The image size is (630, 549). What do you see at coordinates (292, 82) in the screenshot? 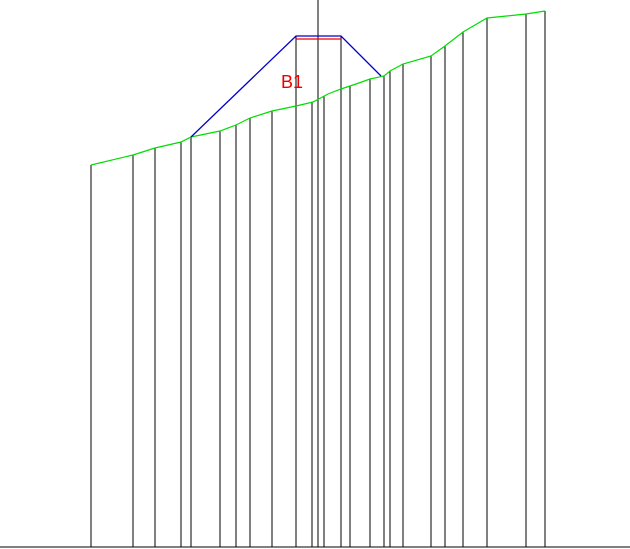
I see `section-label: B1` at bounding box center [292, 82].